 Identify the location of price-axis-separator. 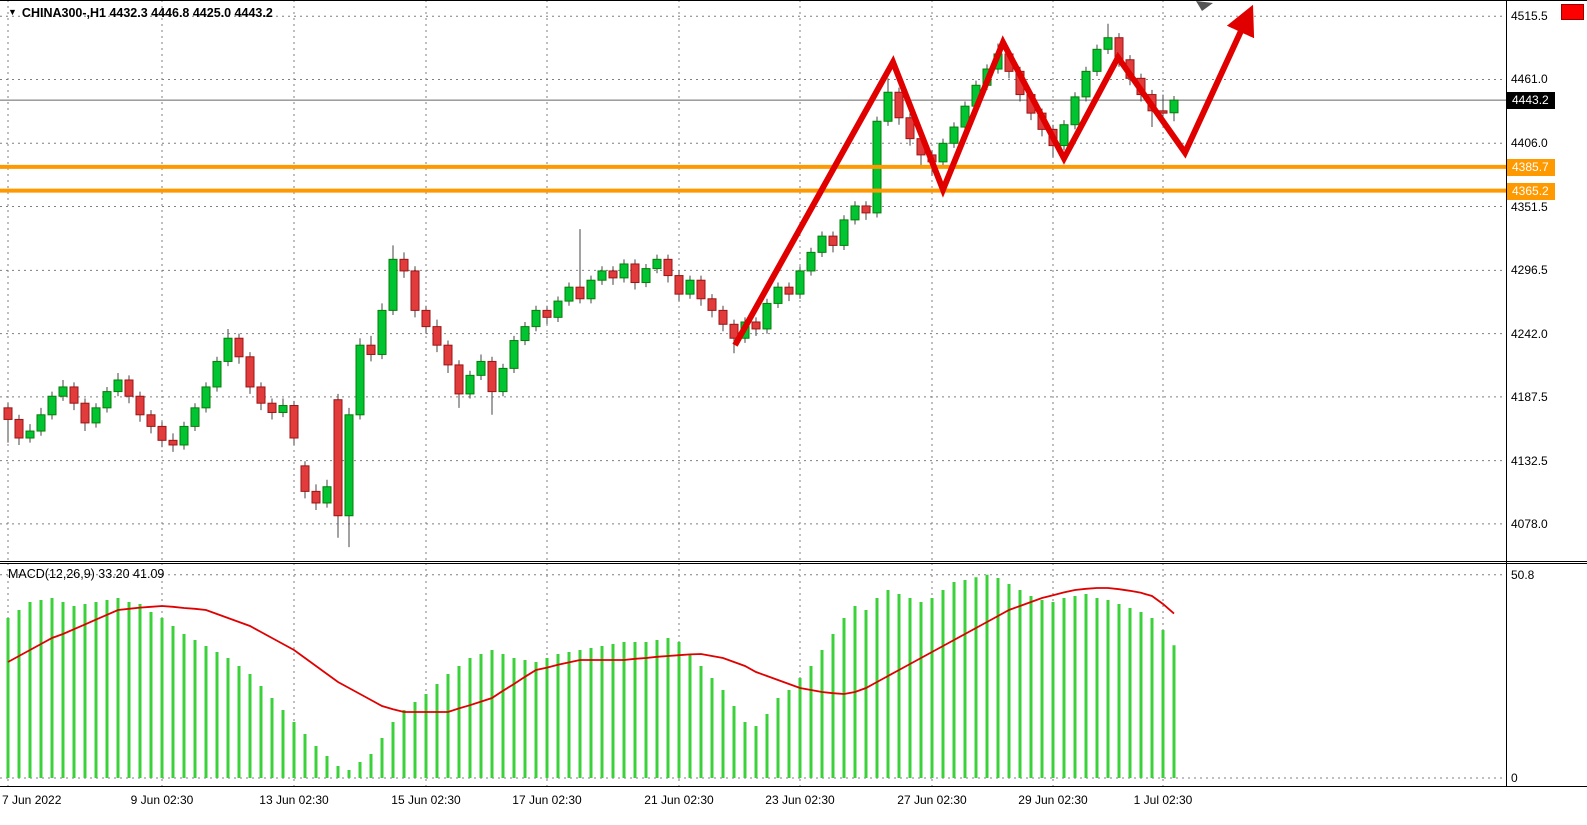
(1506, 393).